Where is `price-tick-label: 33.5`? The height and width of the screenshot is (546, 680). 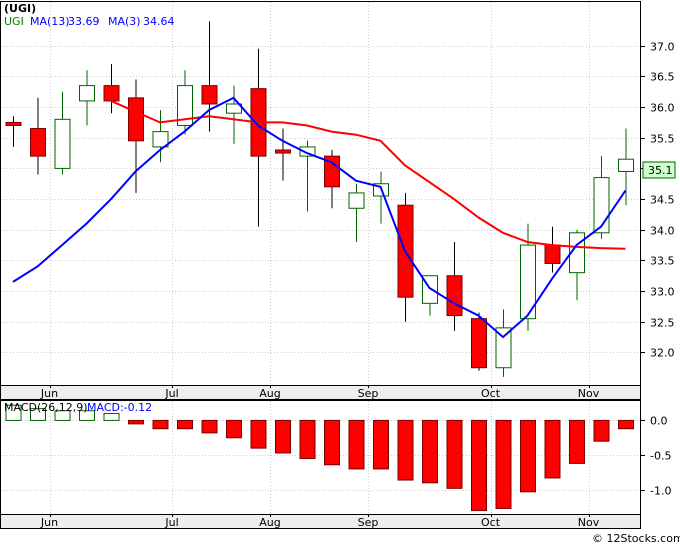 price-tick-label: 33.5 is located at coordinates (662, 261).